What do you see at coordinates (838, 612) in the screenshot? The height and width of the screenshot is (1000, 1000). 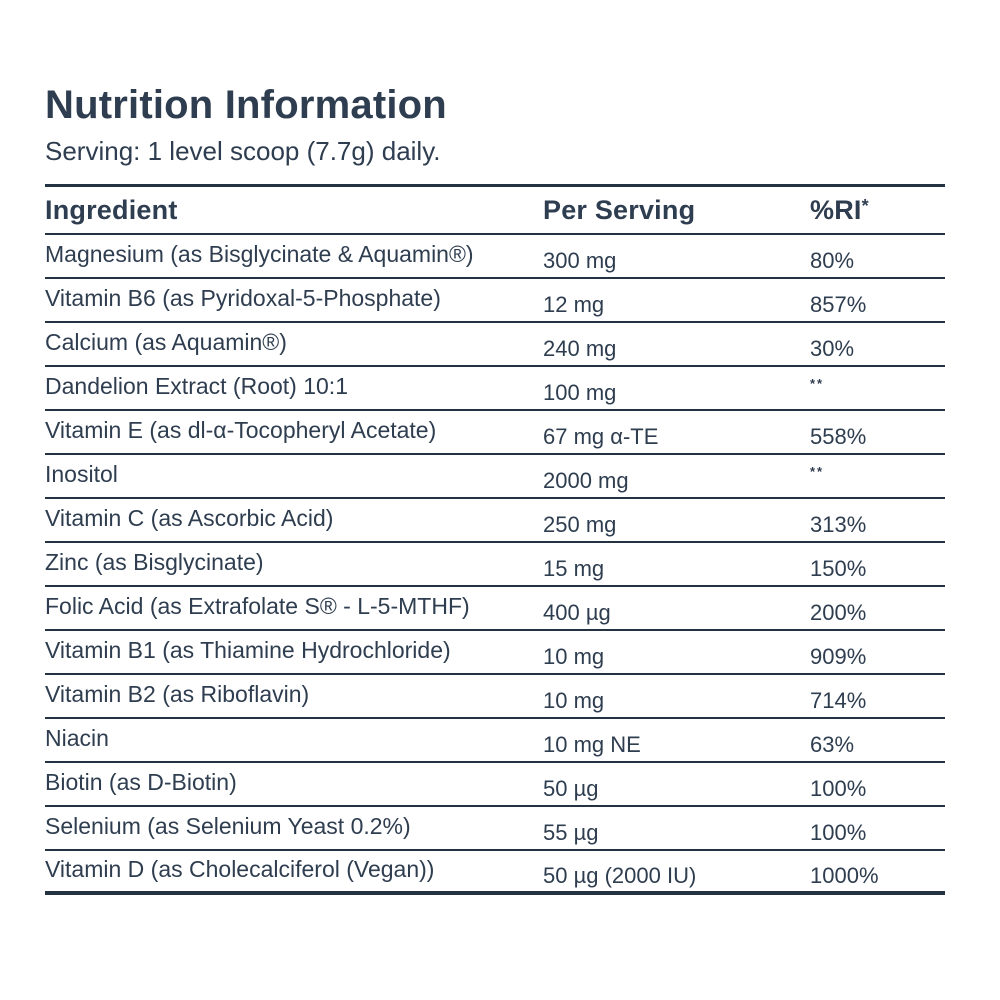 I see `ri-percentage-value: 200%` at bounding box center [838, 612].